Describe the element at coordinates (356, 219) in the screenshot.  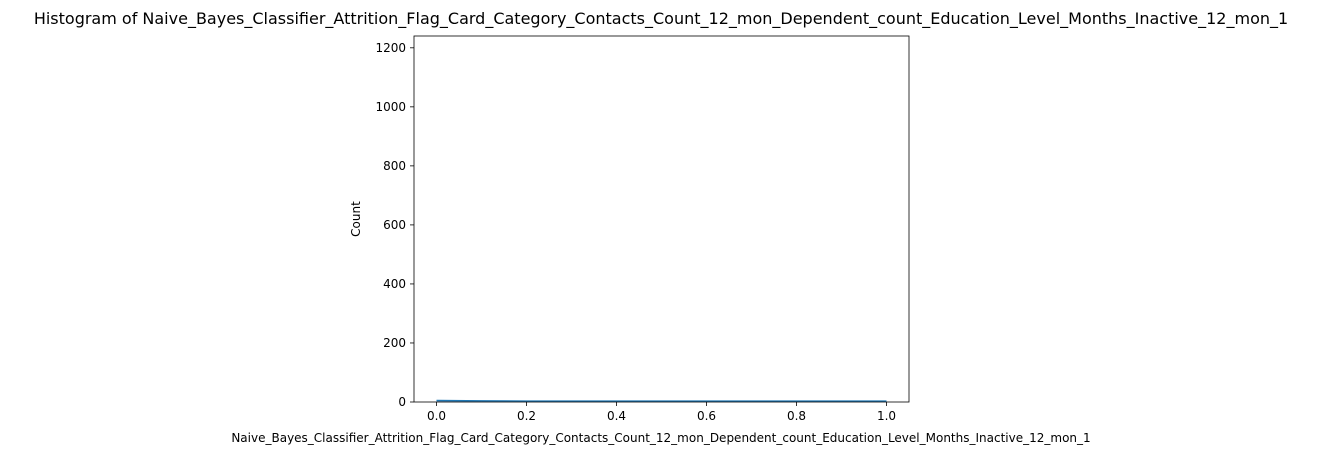
I see `y-axis-label: Count` at that location.